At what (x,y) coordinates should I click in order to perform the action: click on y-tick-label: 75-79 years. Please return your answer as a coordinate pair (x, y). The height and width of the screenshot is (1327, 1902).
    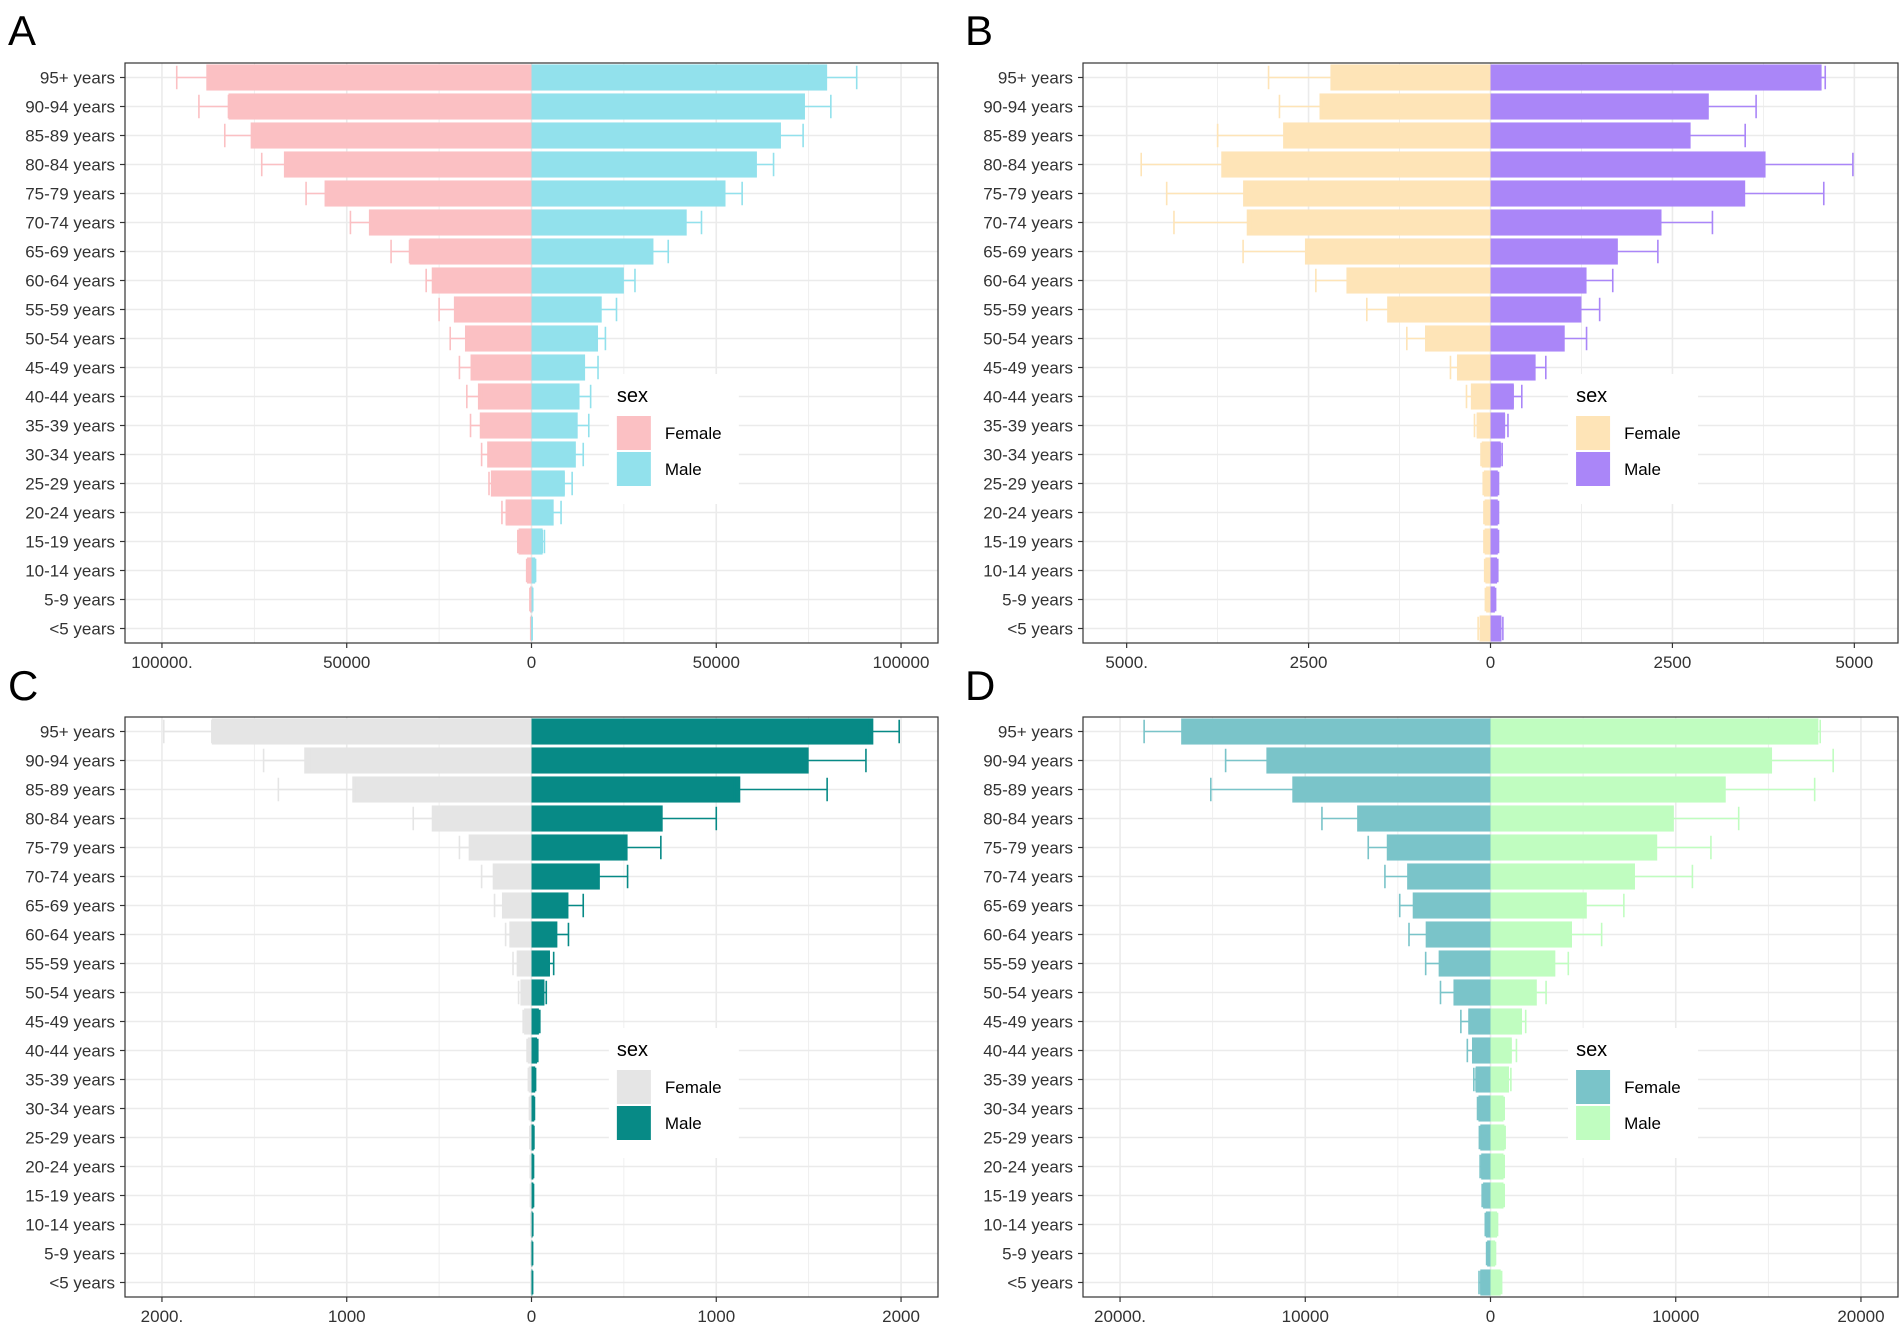
    Looking at the image, I should click on (1028, 848).